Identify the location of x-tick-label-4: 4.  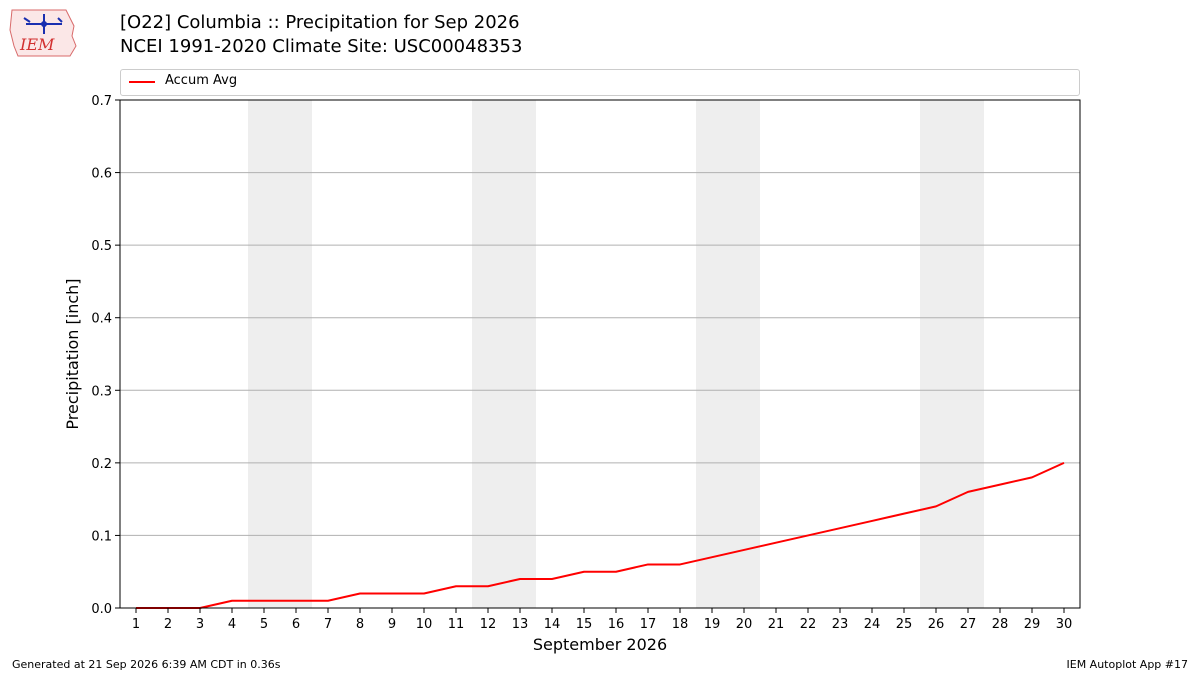
(232, 624).